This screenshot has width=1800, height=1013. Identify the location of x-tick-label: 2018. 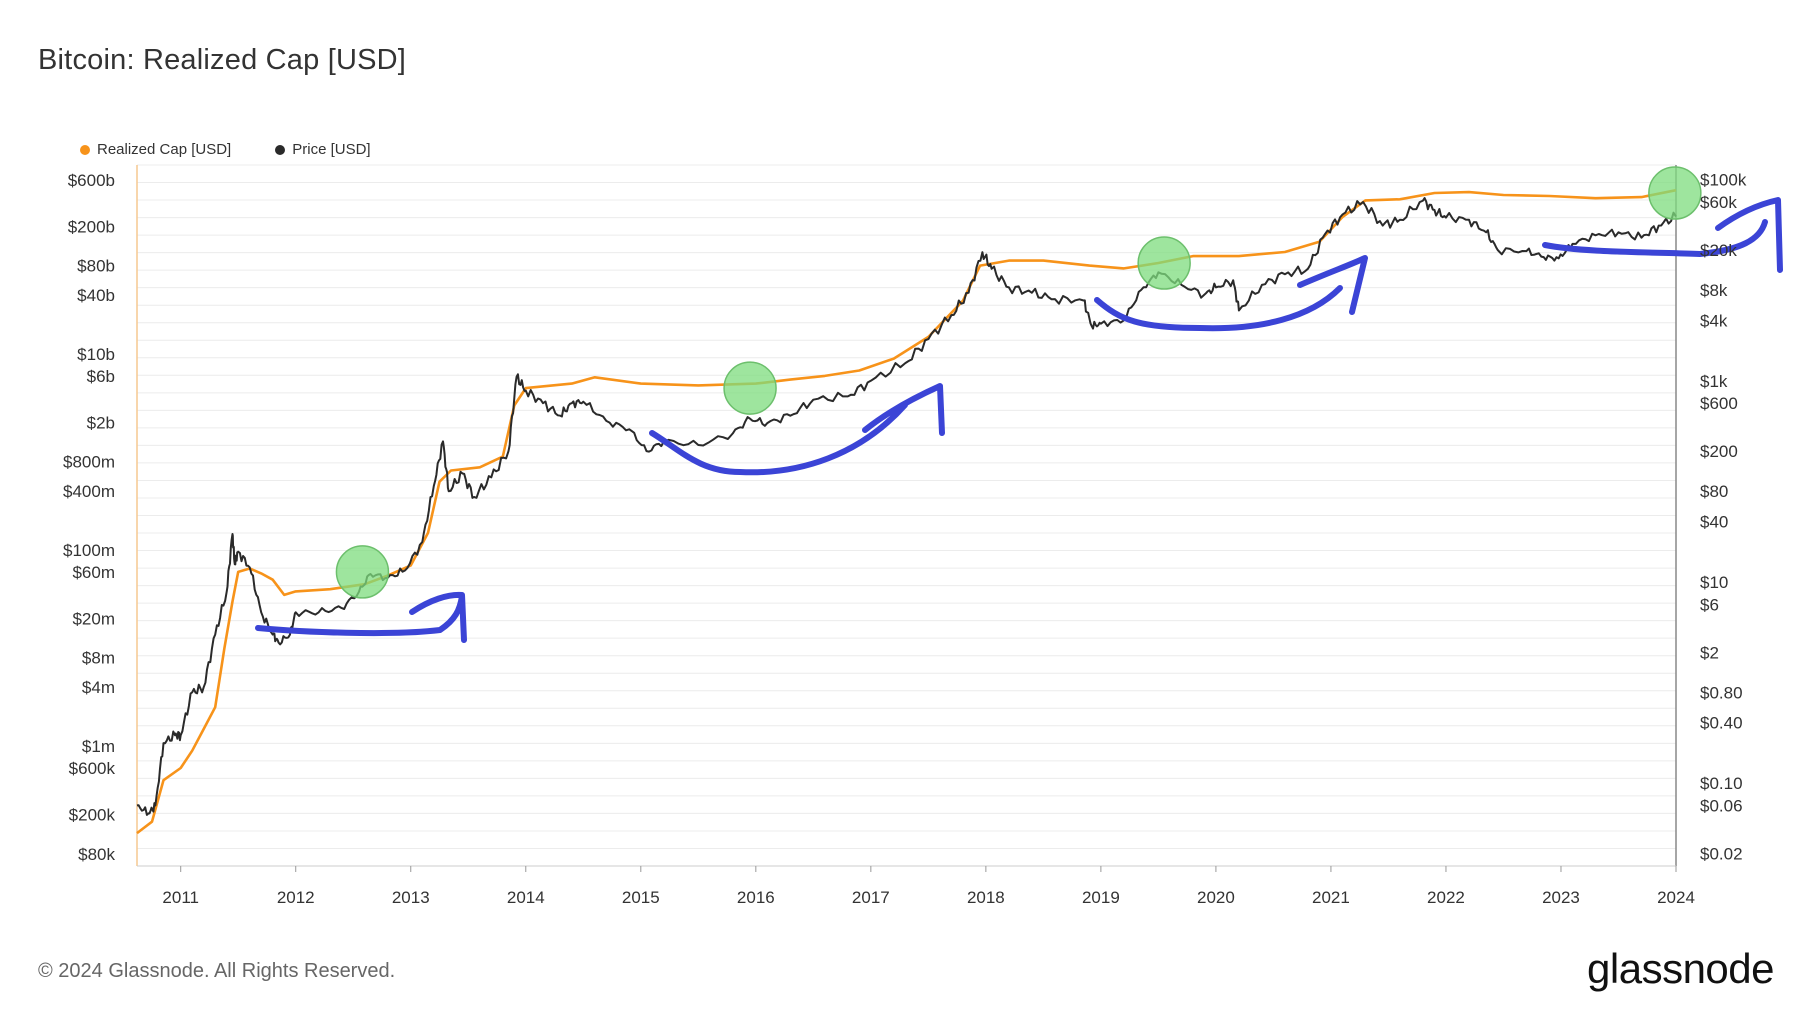
(986, 897).